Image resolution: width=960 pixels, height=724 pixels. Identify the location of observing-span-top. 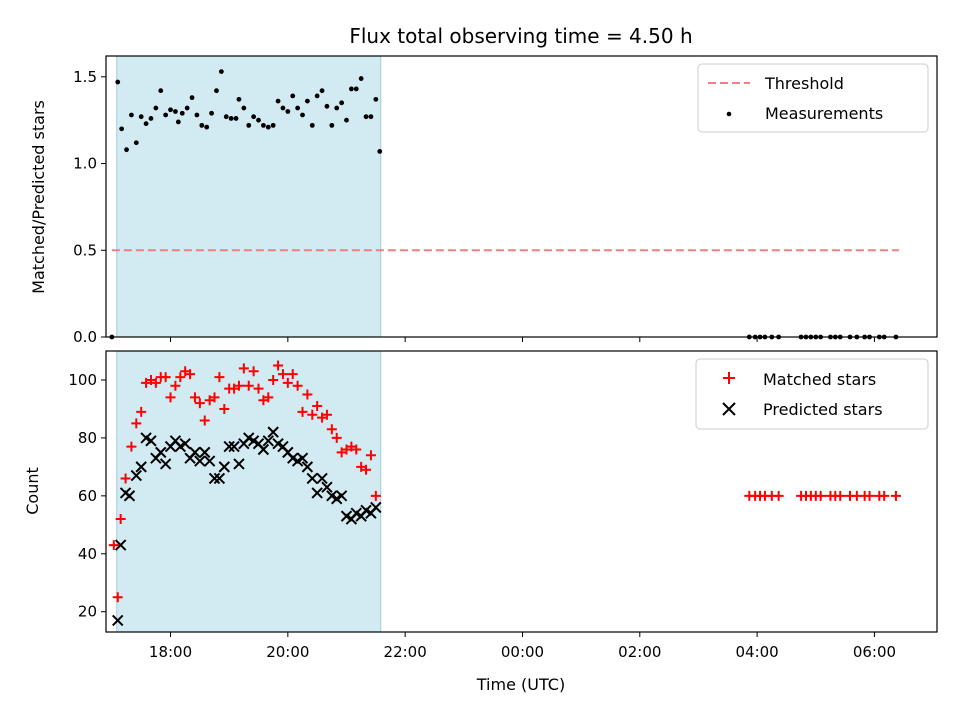
(249, 196).